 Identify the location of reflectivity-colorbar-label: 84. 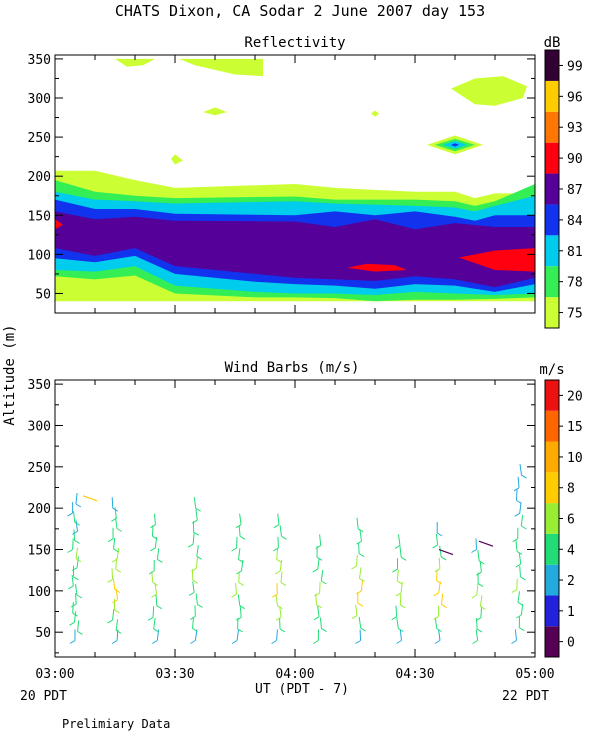
(575, 221).